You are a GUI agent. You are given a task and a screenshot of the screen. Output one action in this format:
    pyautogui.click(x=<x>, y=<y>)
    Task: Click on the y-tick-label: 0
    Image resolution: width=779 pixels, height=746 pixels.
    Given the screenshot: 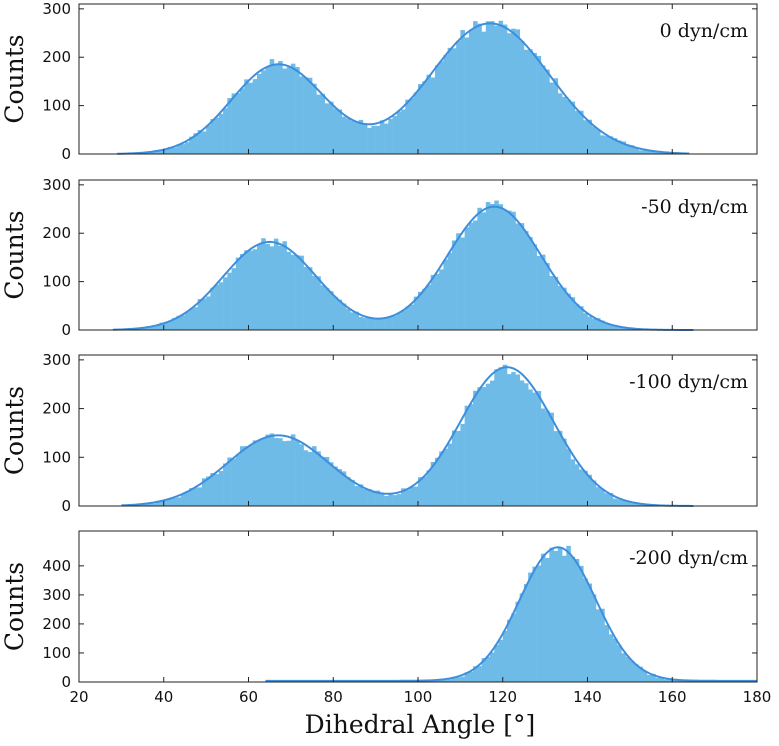 What is the action you would take?
    pyautogui.click(x=66, y=506)
    